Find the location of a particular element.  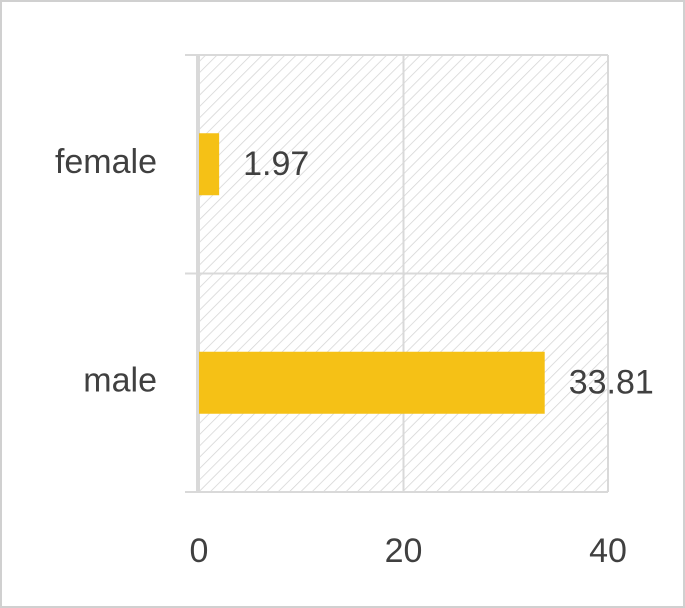

x-tick-label: 20 is located at coordinates (404, 551).